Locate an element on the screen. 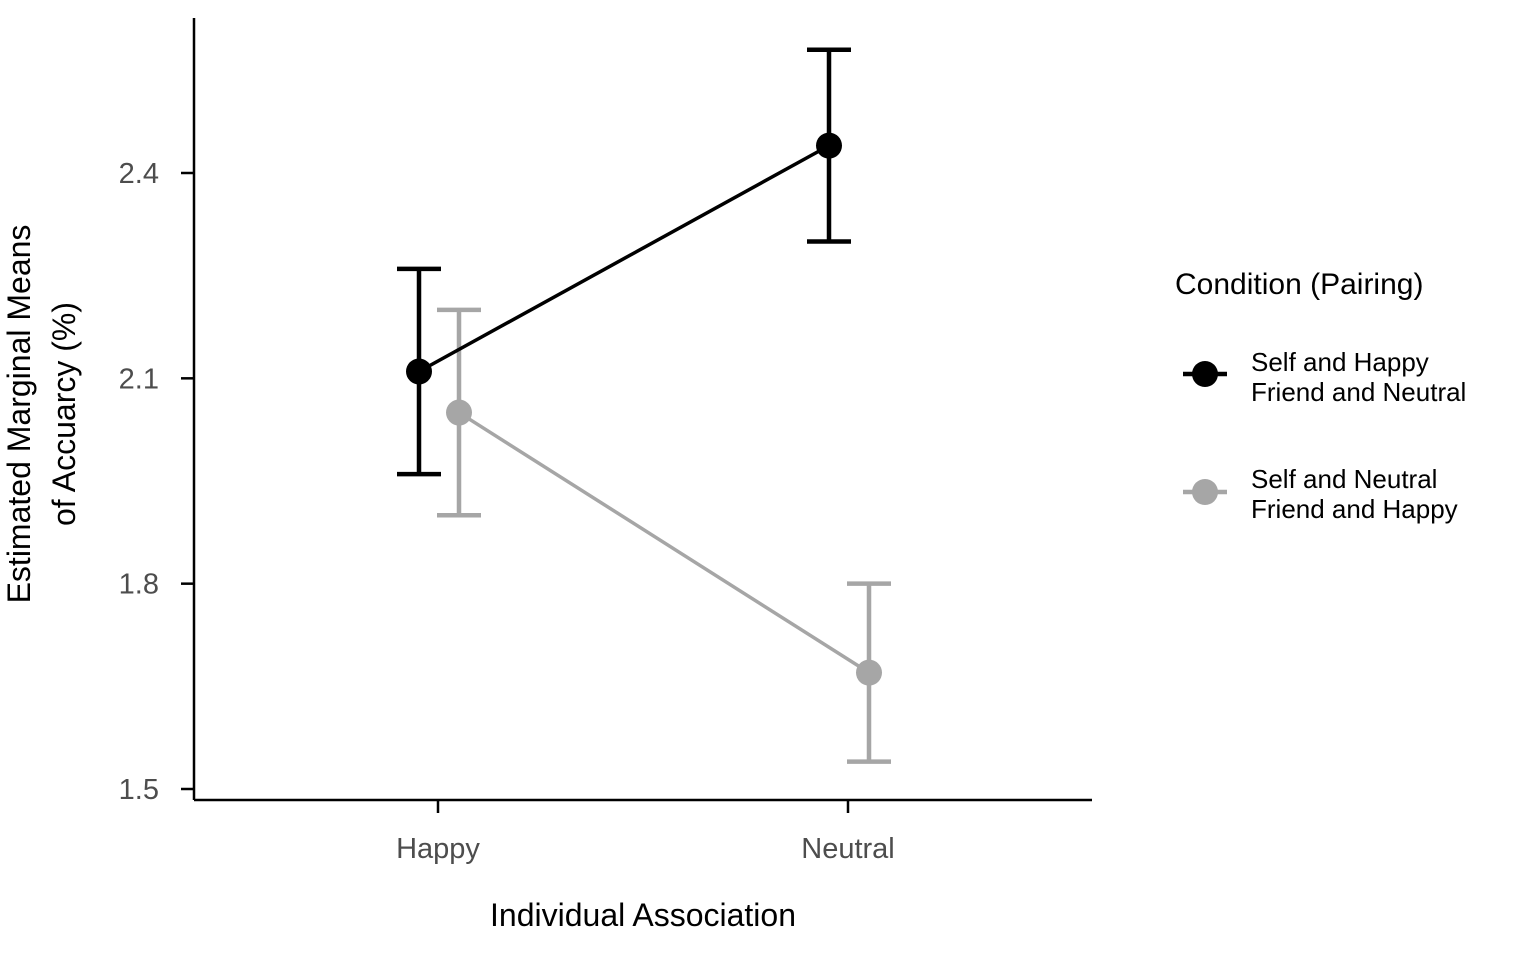 The width and height of the screenshot is (1537, 955). legend-label-series-1-line-2: Friend and Neutral is located at coordinates (1358, 392).